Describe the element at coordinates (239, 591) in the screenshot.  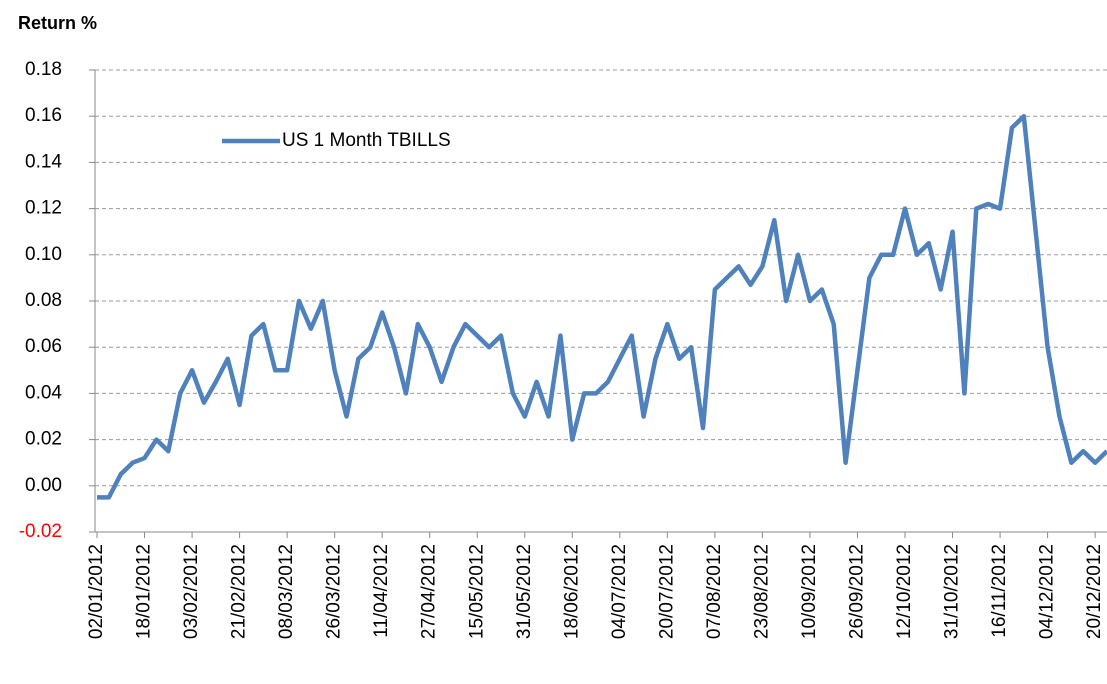
I see `x-tick-label: 21/02/2012` at that location.